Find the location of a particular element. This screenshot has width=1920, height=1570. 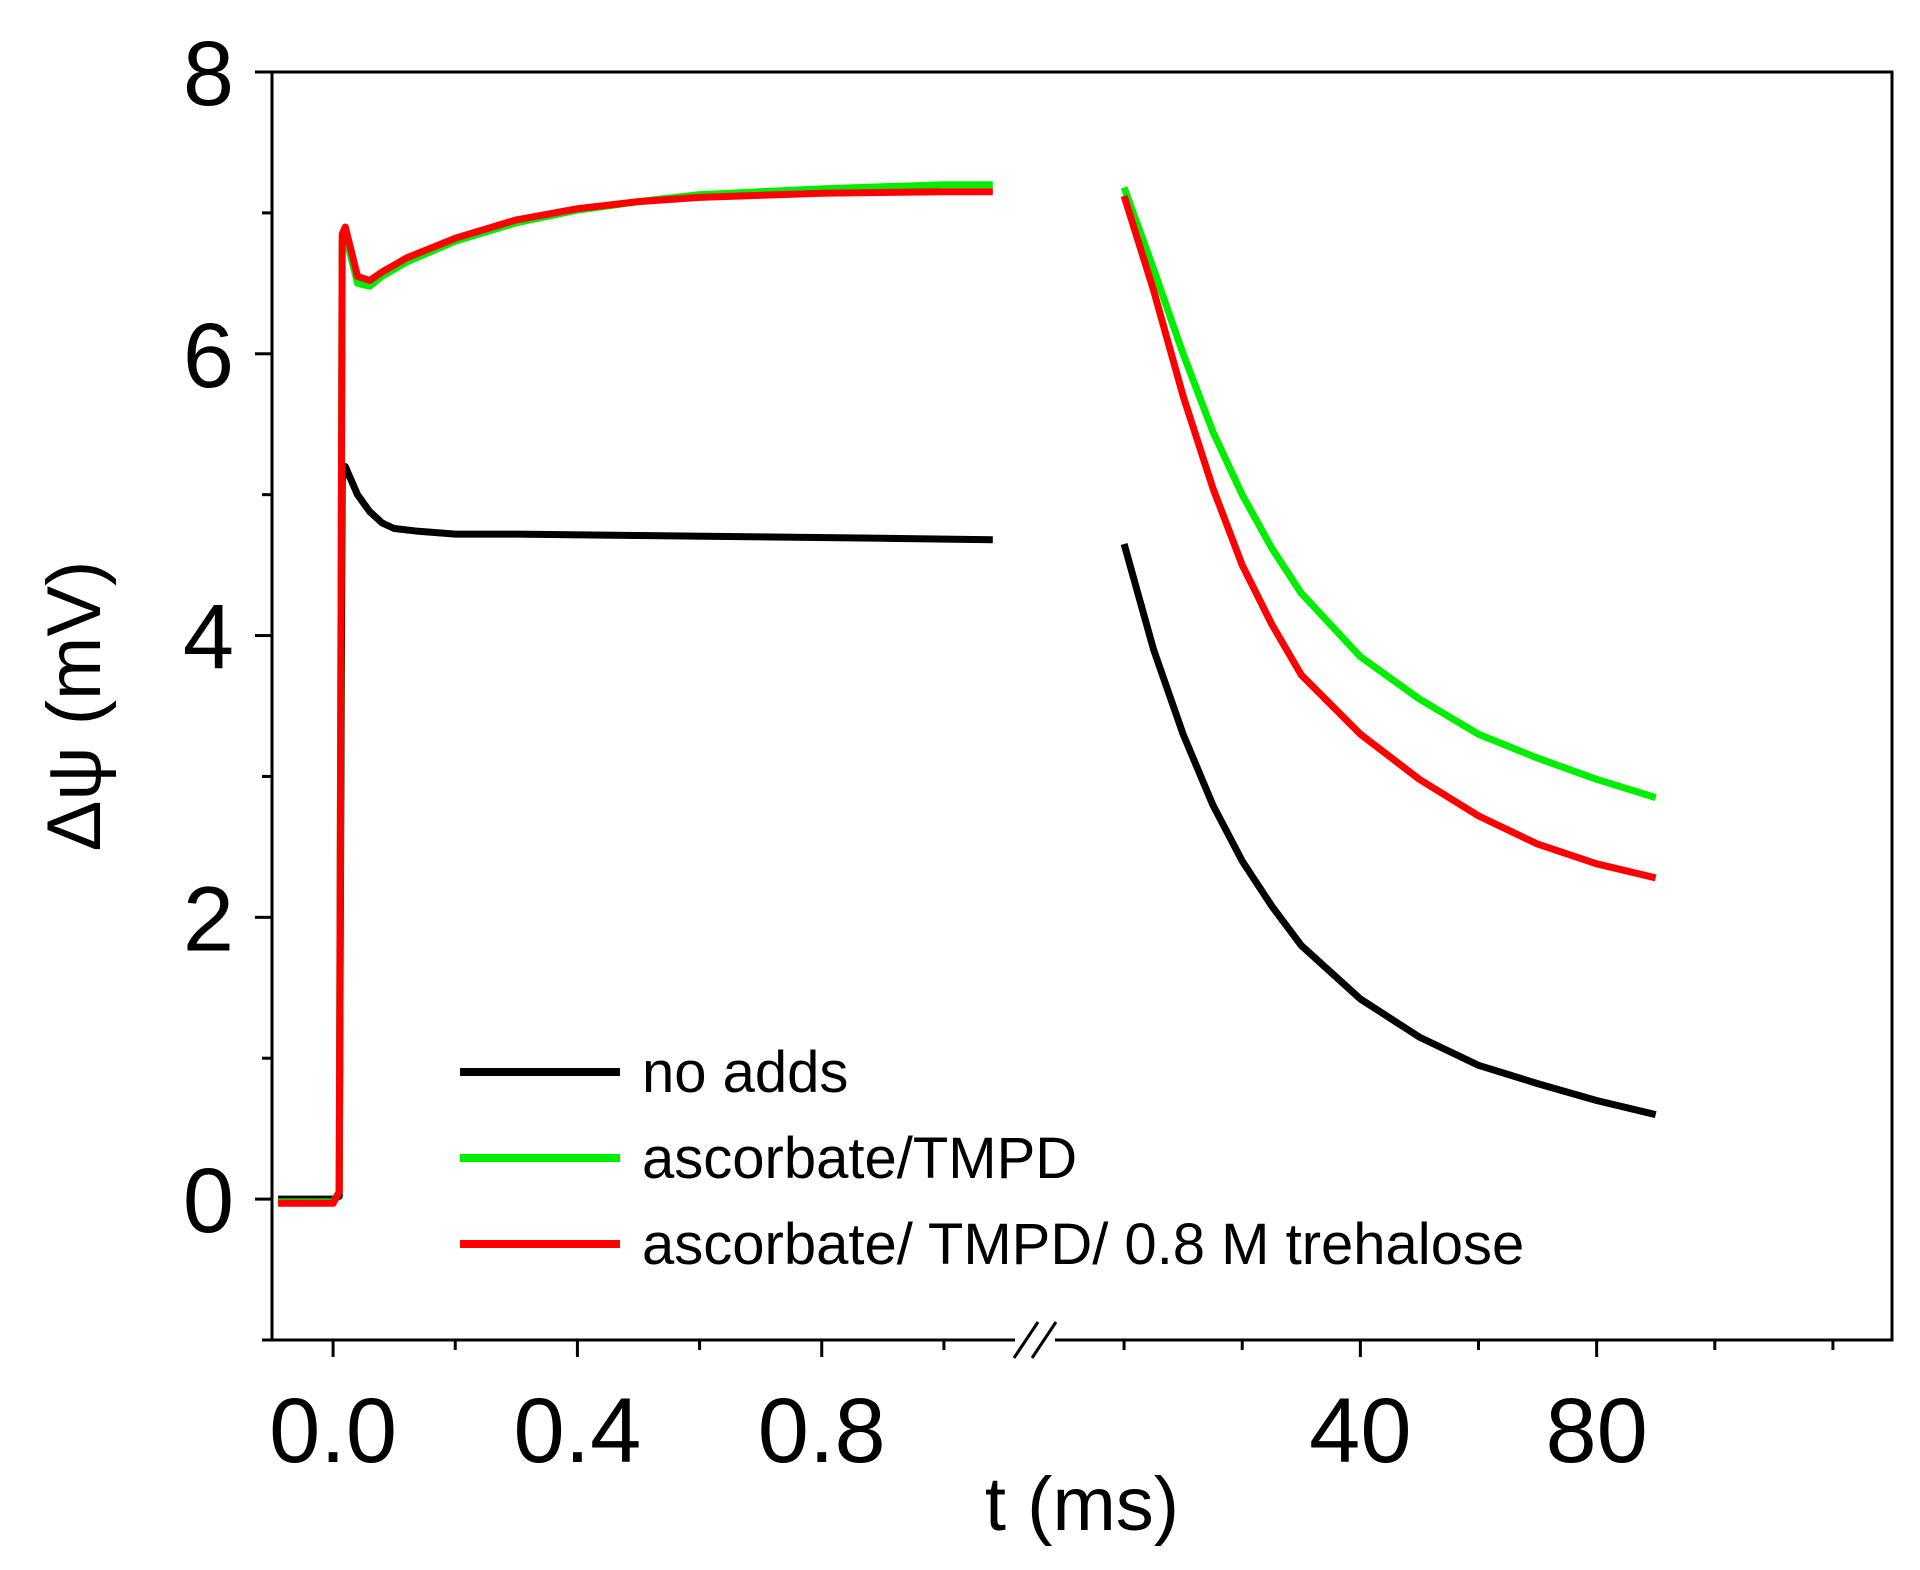

y-tick-label: 4 is located at coordinates (208, 638).